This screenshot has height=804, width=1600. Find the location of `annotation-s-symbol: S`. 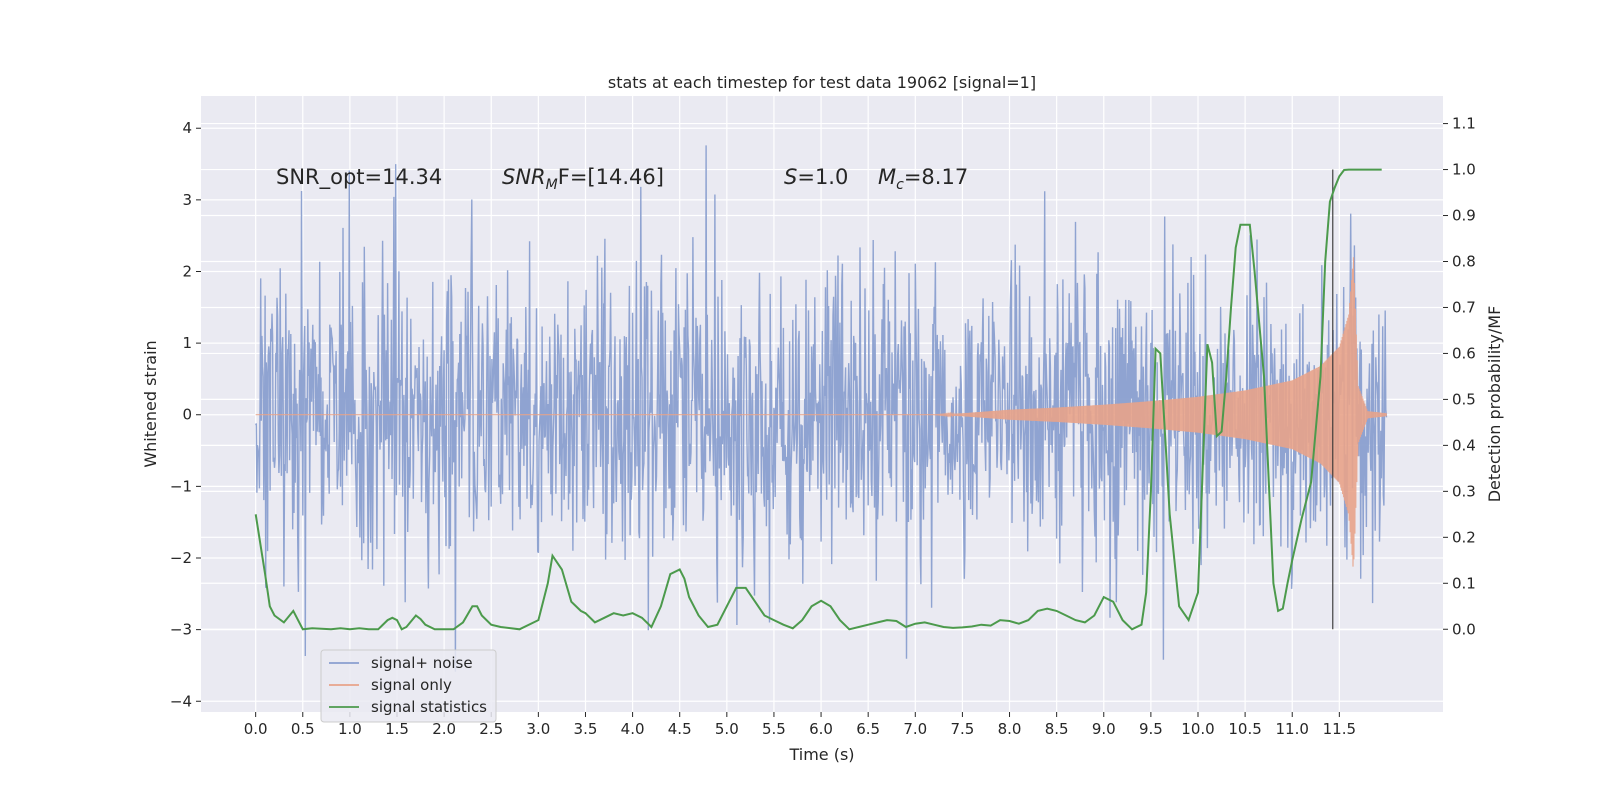

annotation-s-symbol: S is located at coordinates (790, 177).